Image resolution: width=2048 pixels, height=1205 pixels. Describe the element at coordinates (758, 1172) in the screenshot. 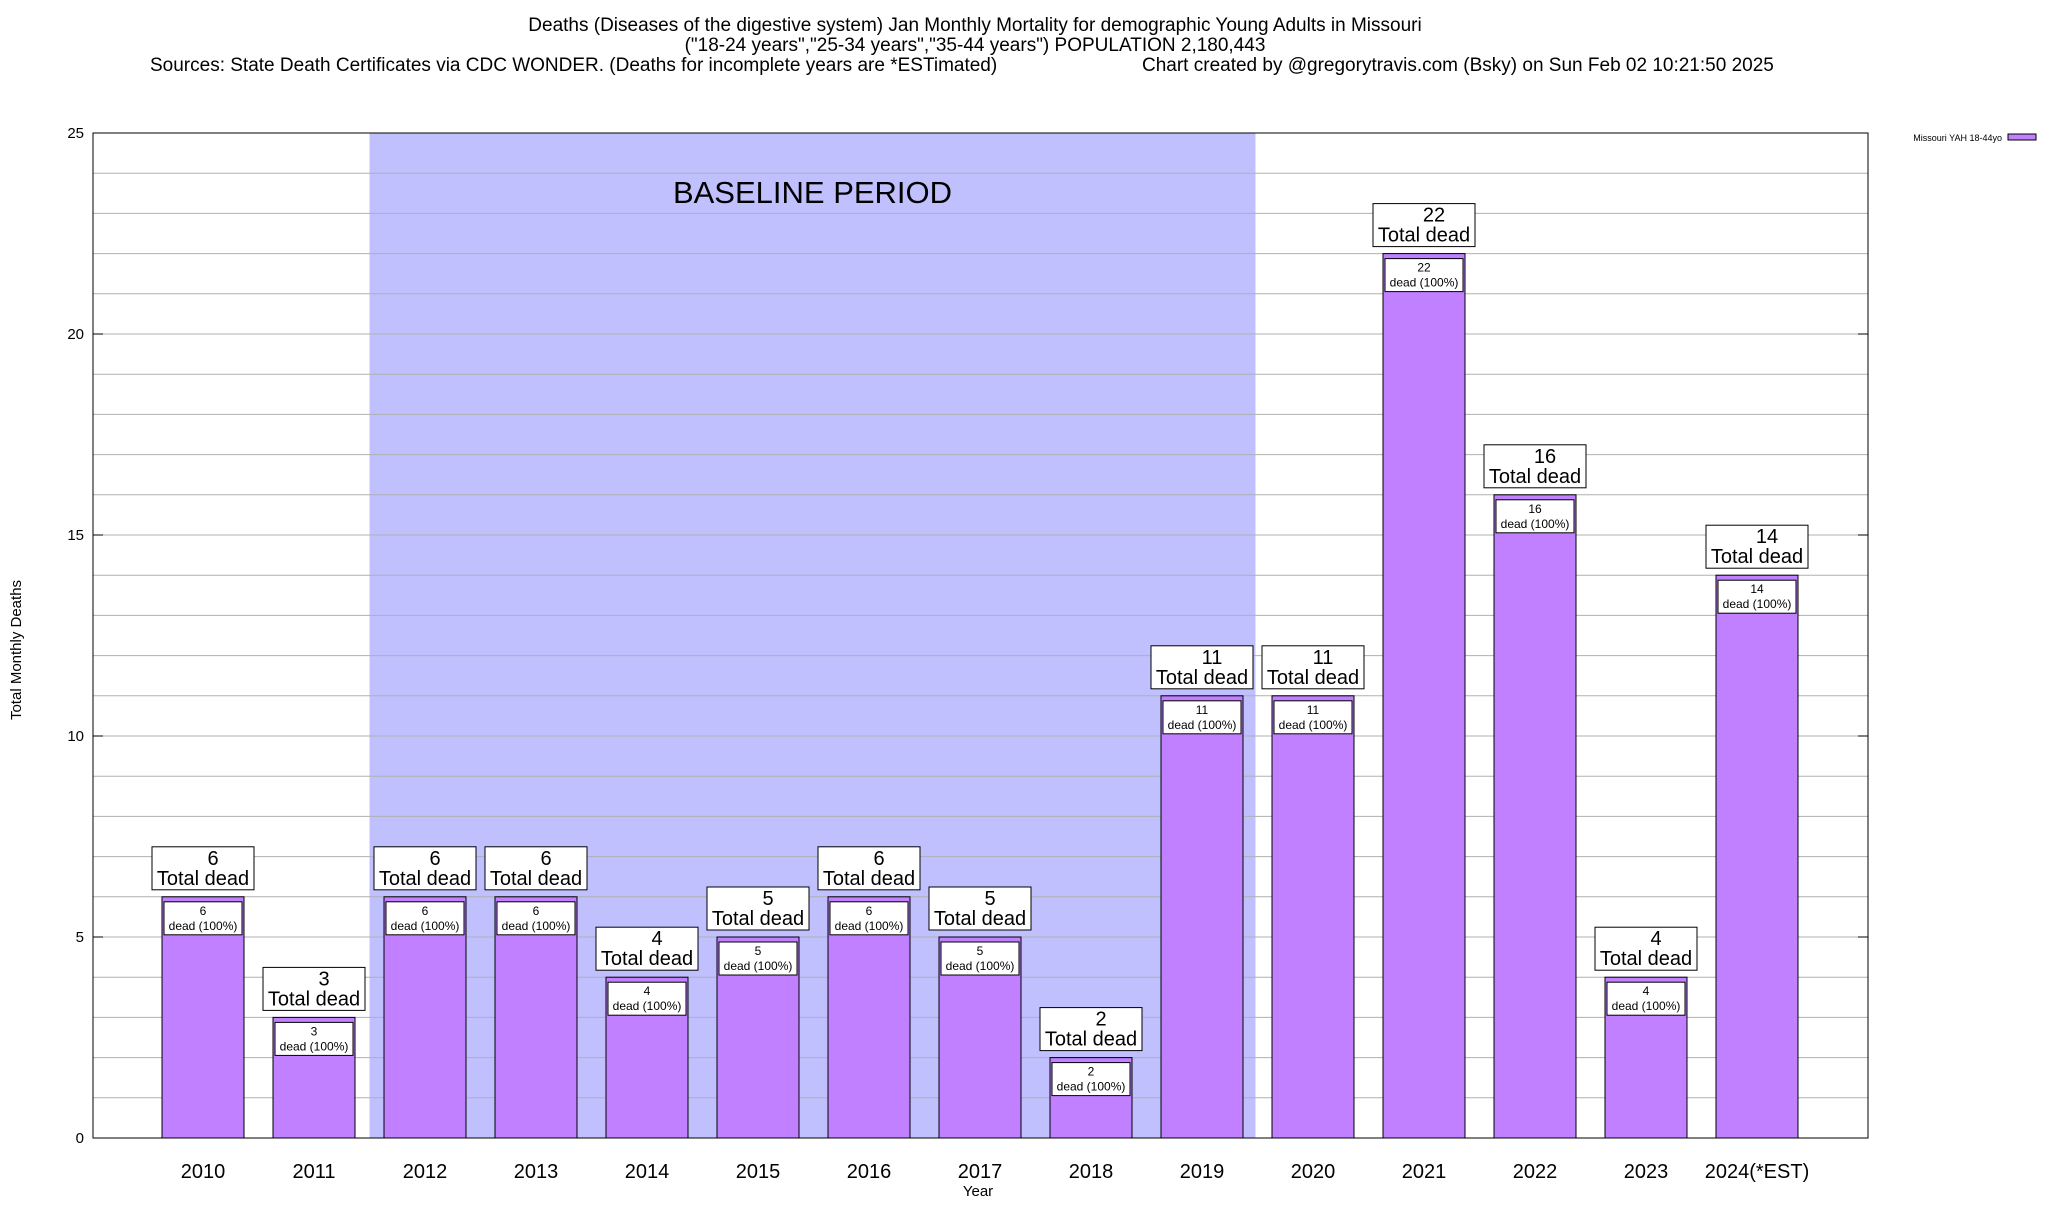

I see `x-tick-label: 2015` at that location.